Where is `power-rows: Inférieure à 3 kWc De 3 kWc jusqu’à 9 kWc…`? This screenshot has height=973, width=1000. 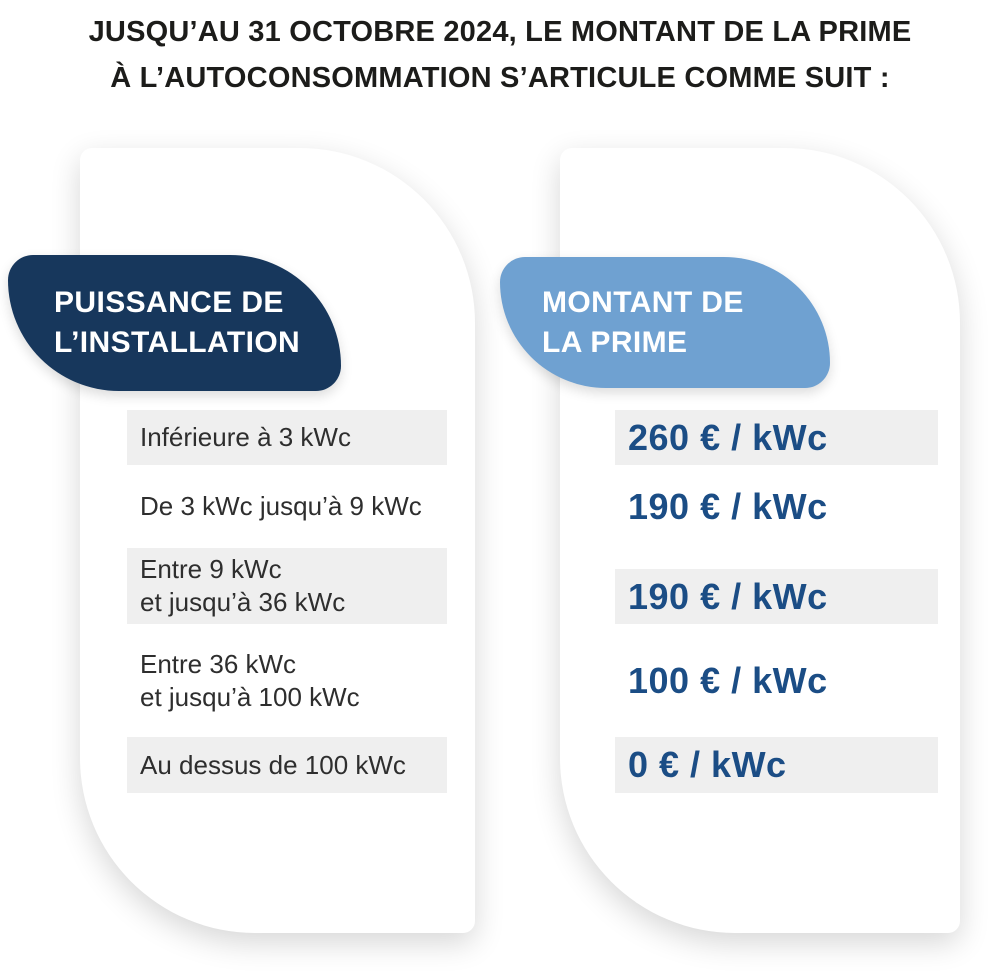 power-rows: Inférieure à 3 kWc De 3 kWc jusqu’à 9 kWc… is located at coordinates (287, 601).